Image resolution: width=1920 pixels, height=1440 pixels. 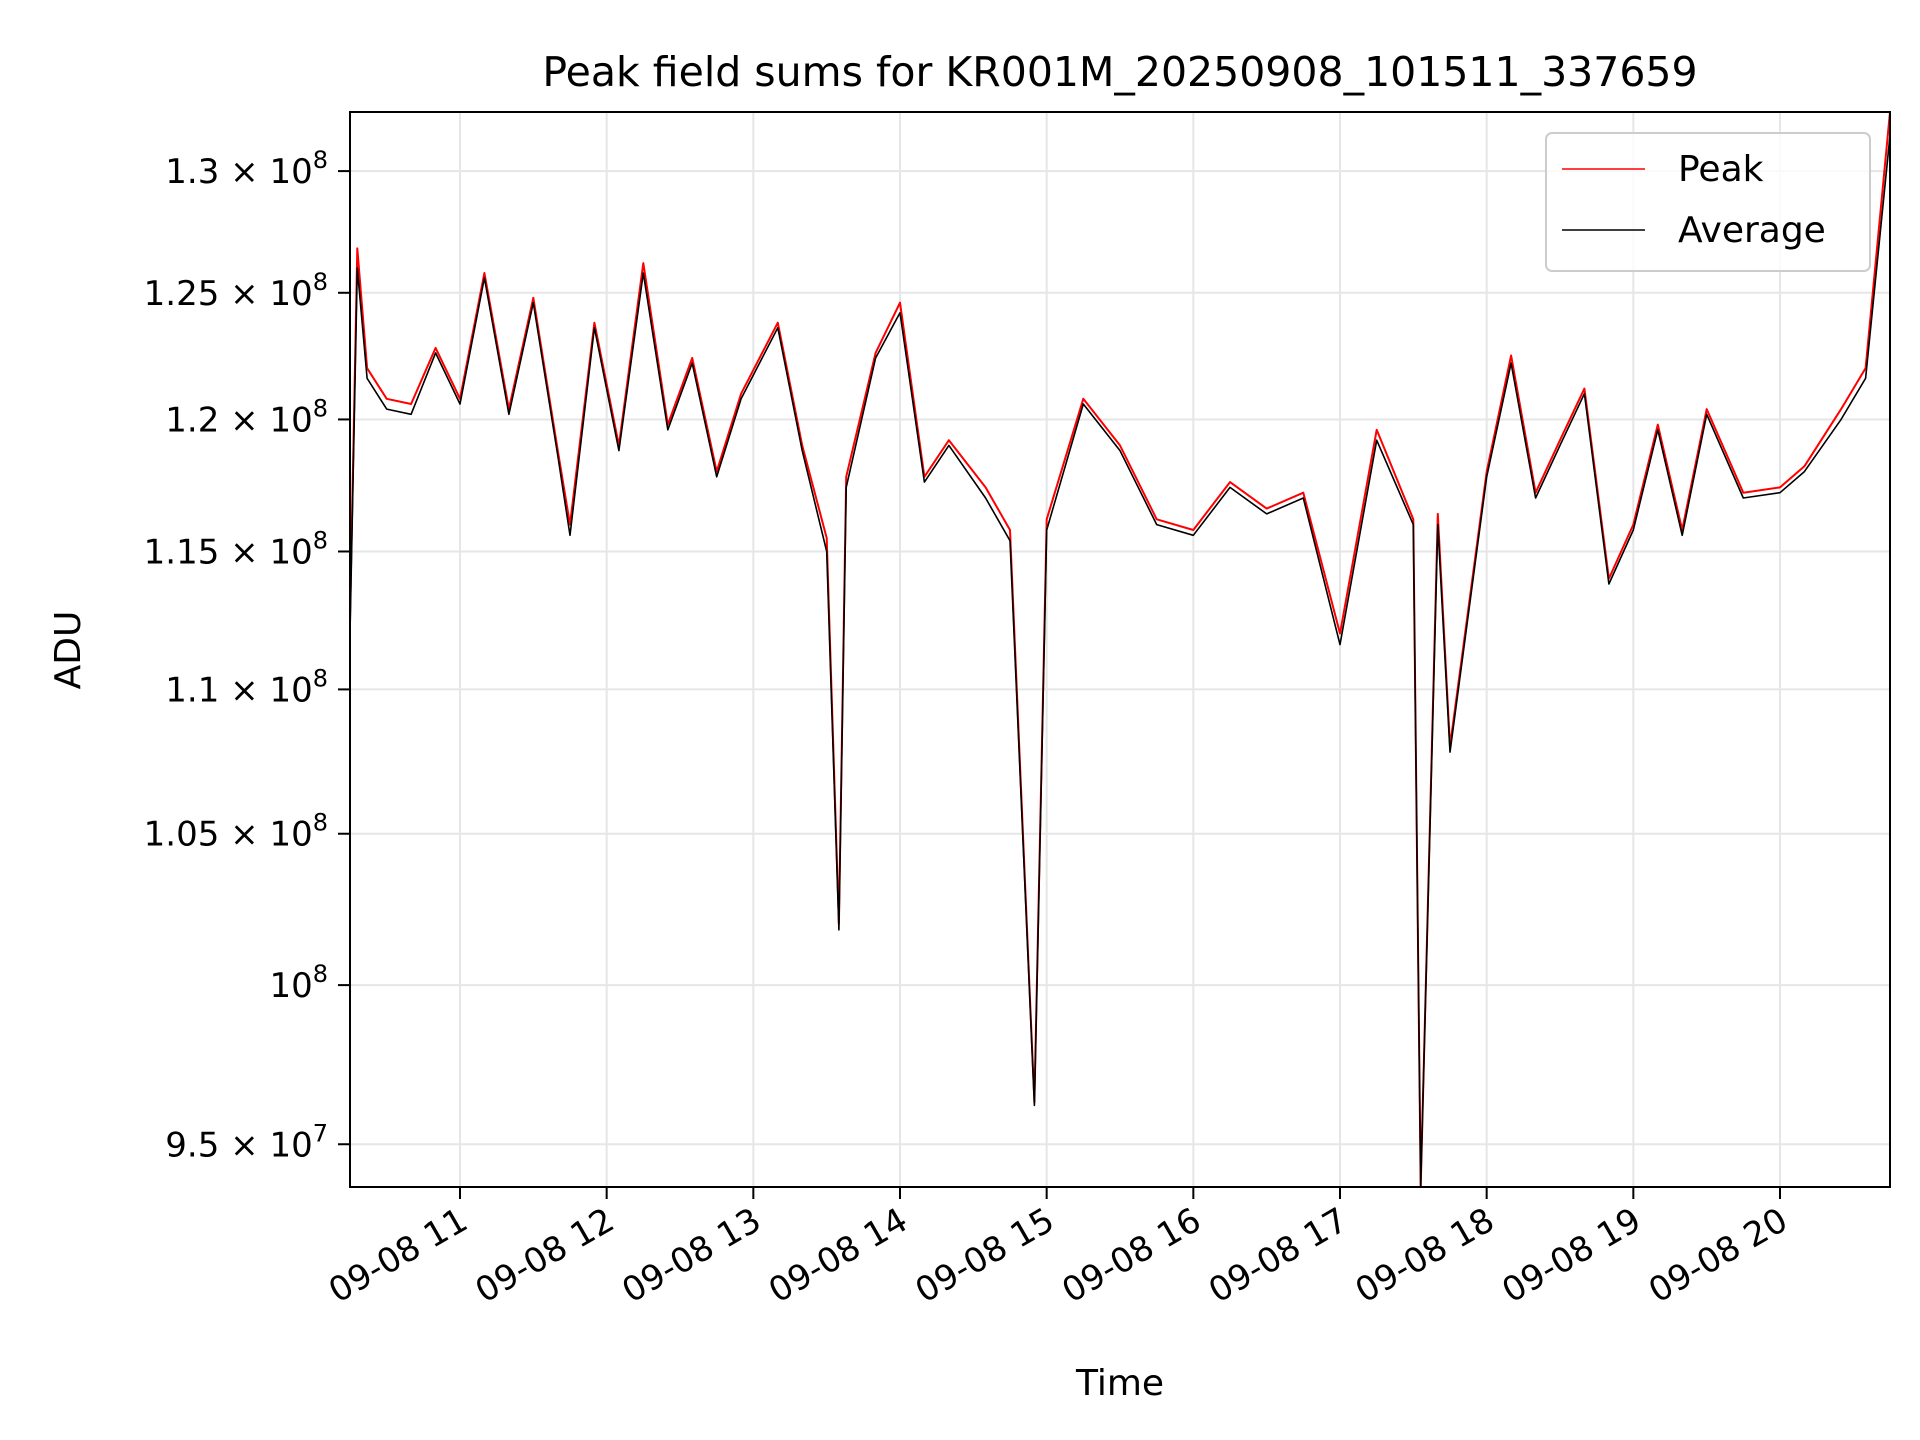 What do you see at coordinates (1721, 169) in the screenshot?
I see `legend-label-peak: Peak` at bounding box center [1721, 169].